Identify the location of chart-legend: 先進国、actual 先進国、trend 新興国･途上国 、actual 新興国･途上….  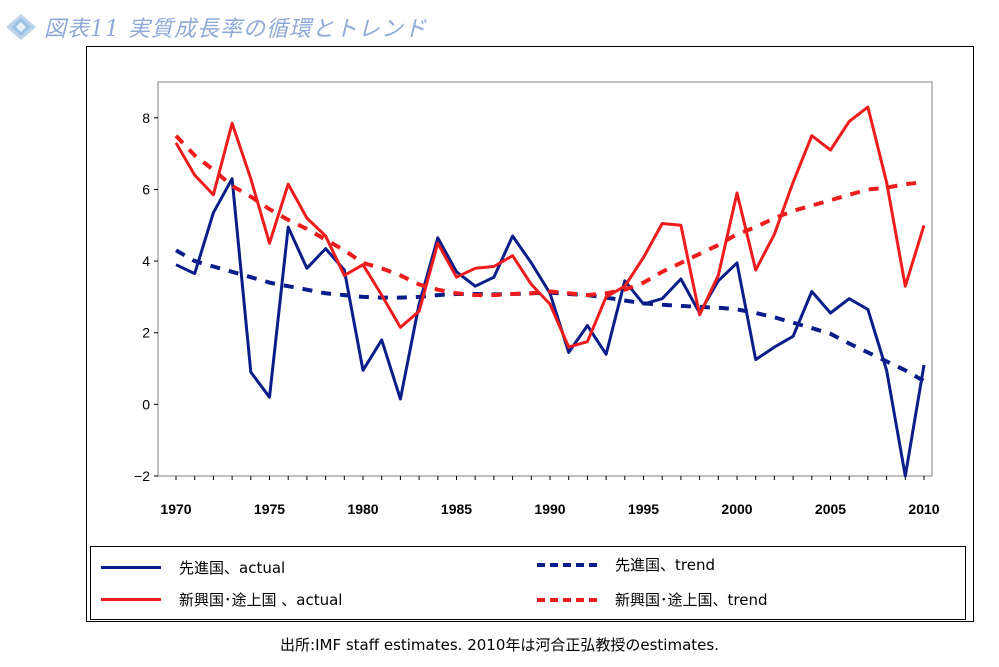
(528, 583).